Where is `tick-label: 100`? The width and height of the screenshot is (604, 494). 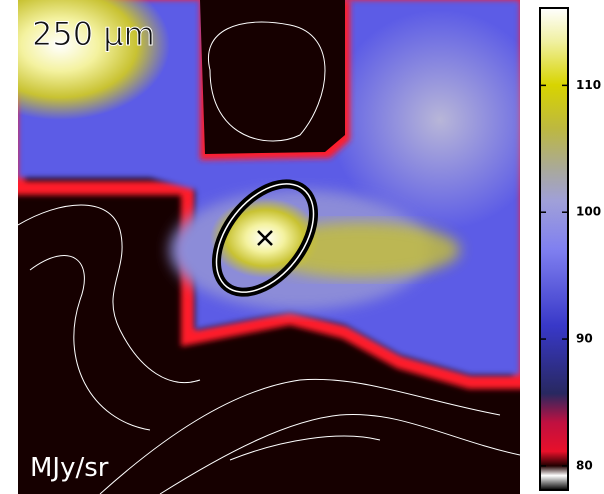
tick-label: 100 is located at coordinates (588, 212).